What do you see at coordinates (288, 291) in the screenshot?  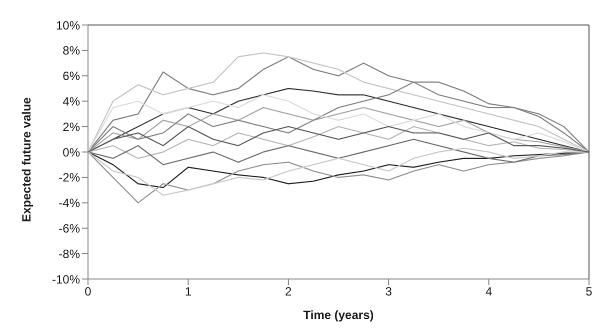 I see `x-tick-label: 2` at bounding box center [288, 291].